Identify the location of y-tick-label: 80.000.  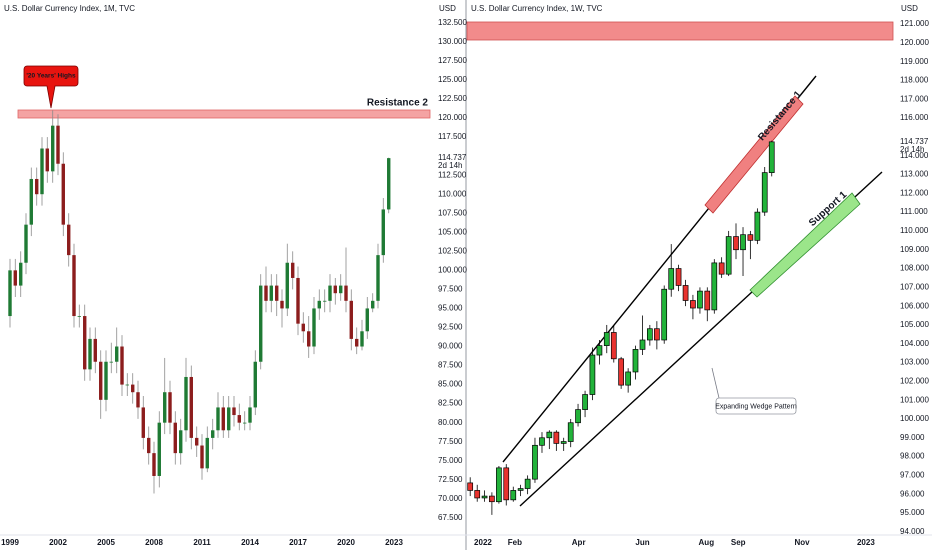
(450, 422).